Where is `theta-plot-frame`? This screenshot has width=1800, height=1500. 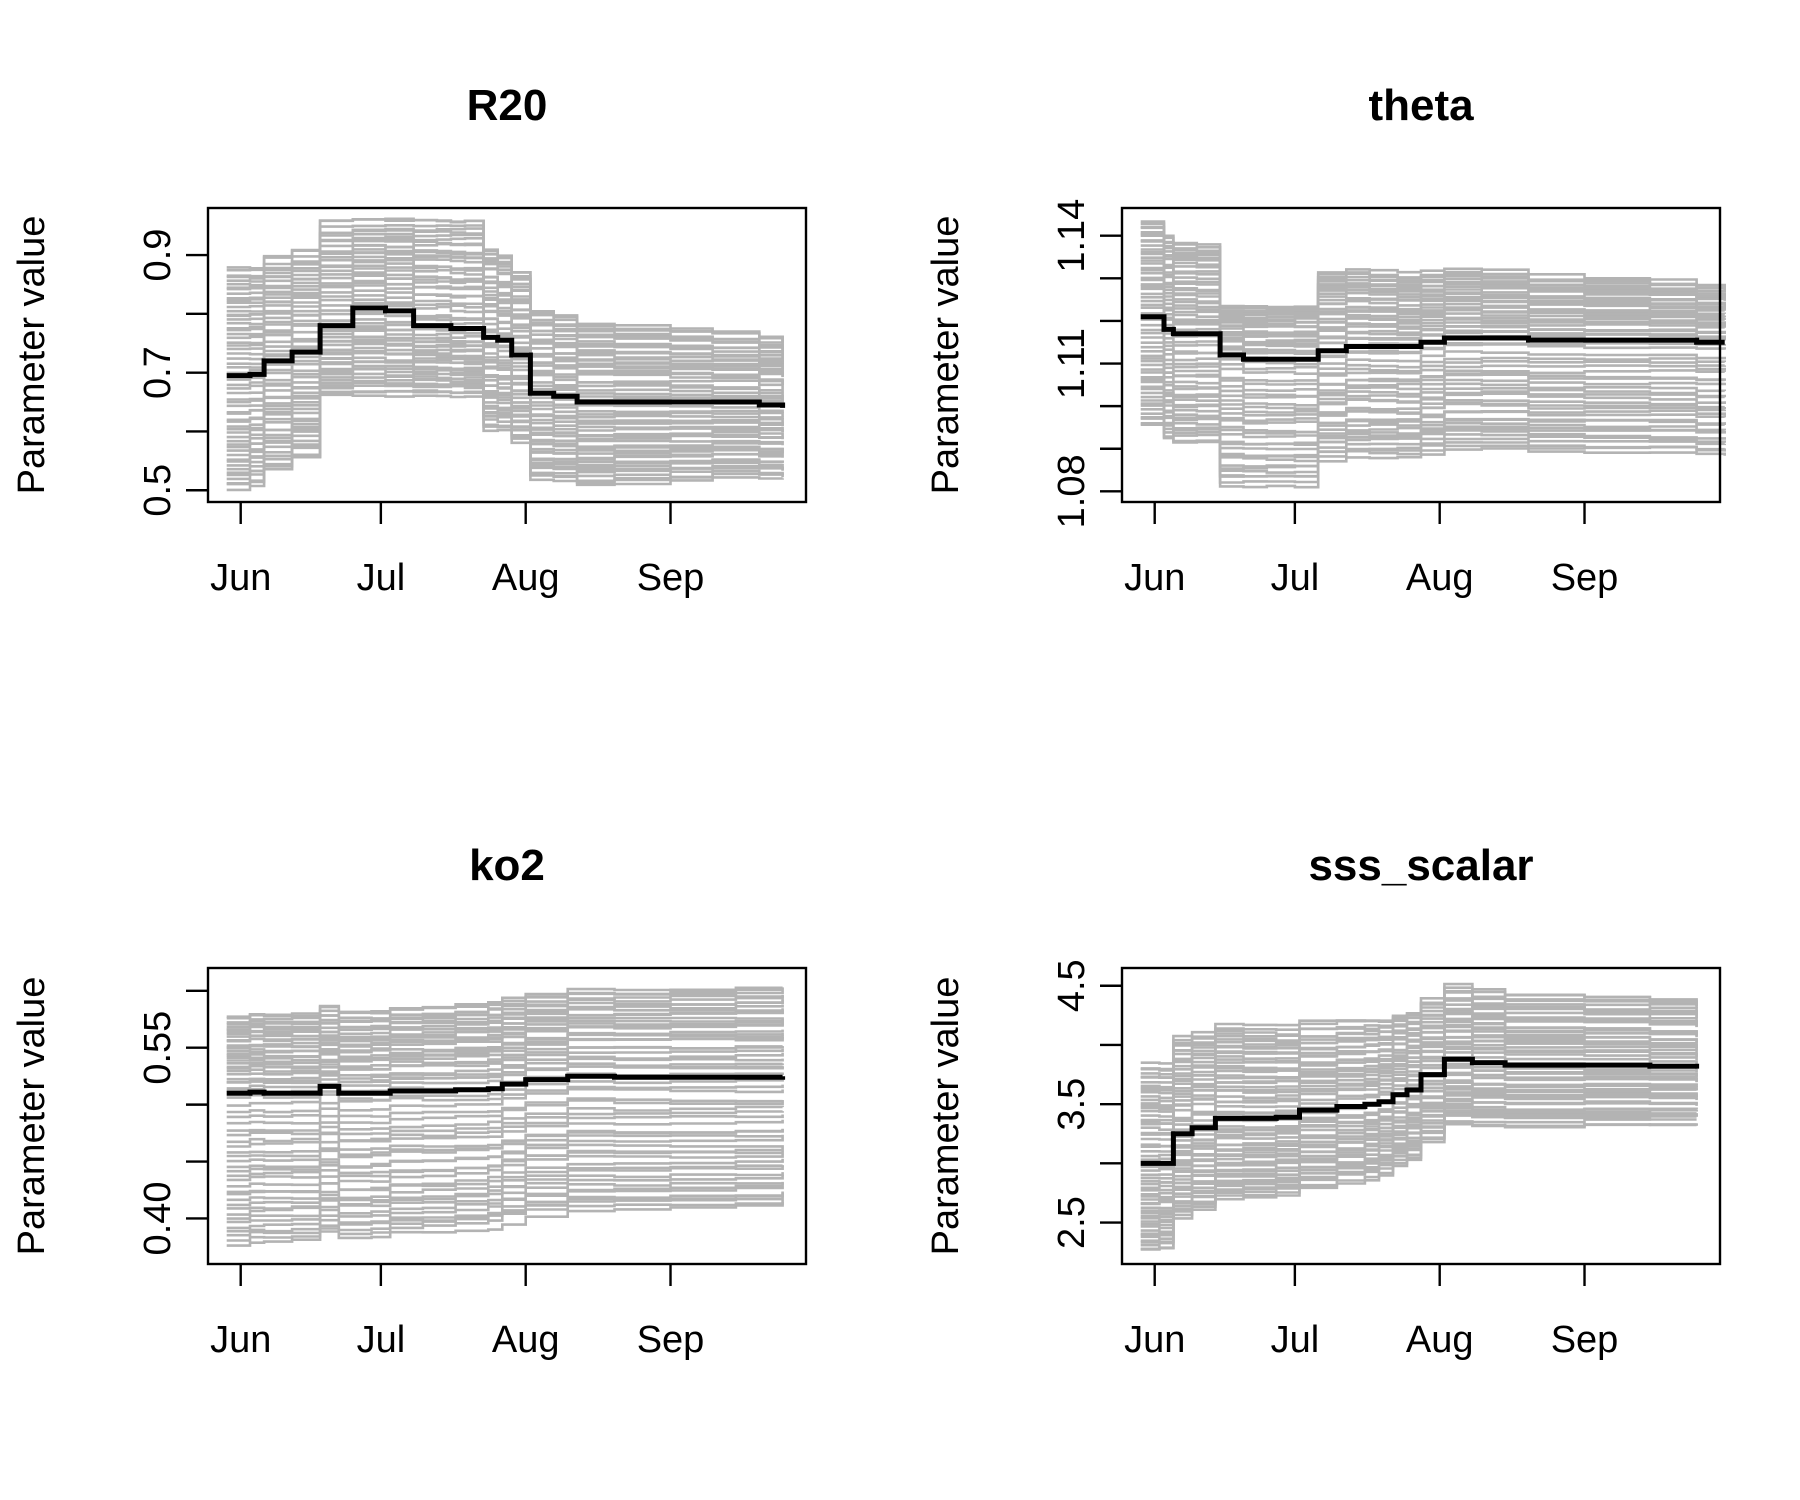
theta-plot-frame is located at coordinates (1421, 355).